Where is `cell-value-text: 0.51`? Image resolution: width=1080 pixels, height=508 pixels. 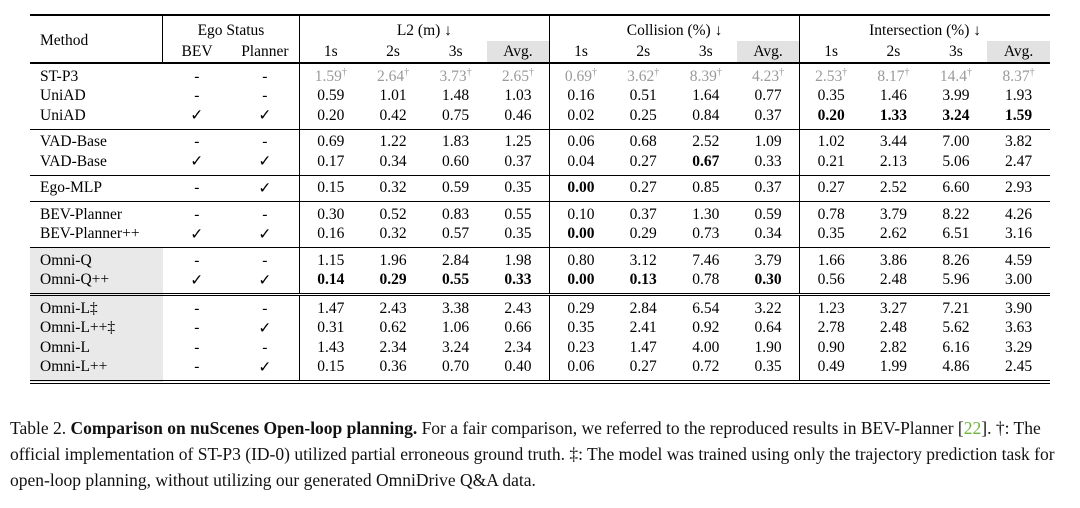 cell-value-text: 0.51 is located at coordinates (643, 96).